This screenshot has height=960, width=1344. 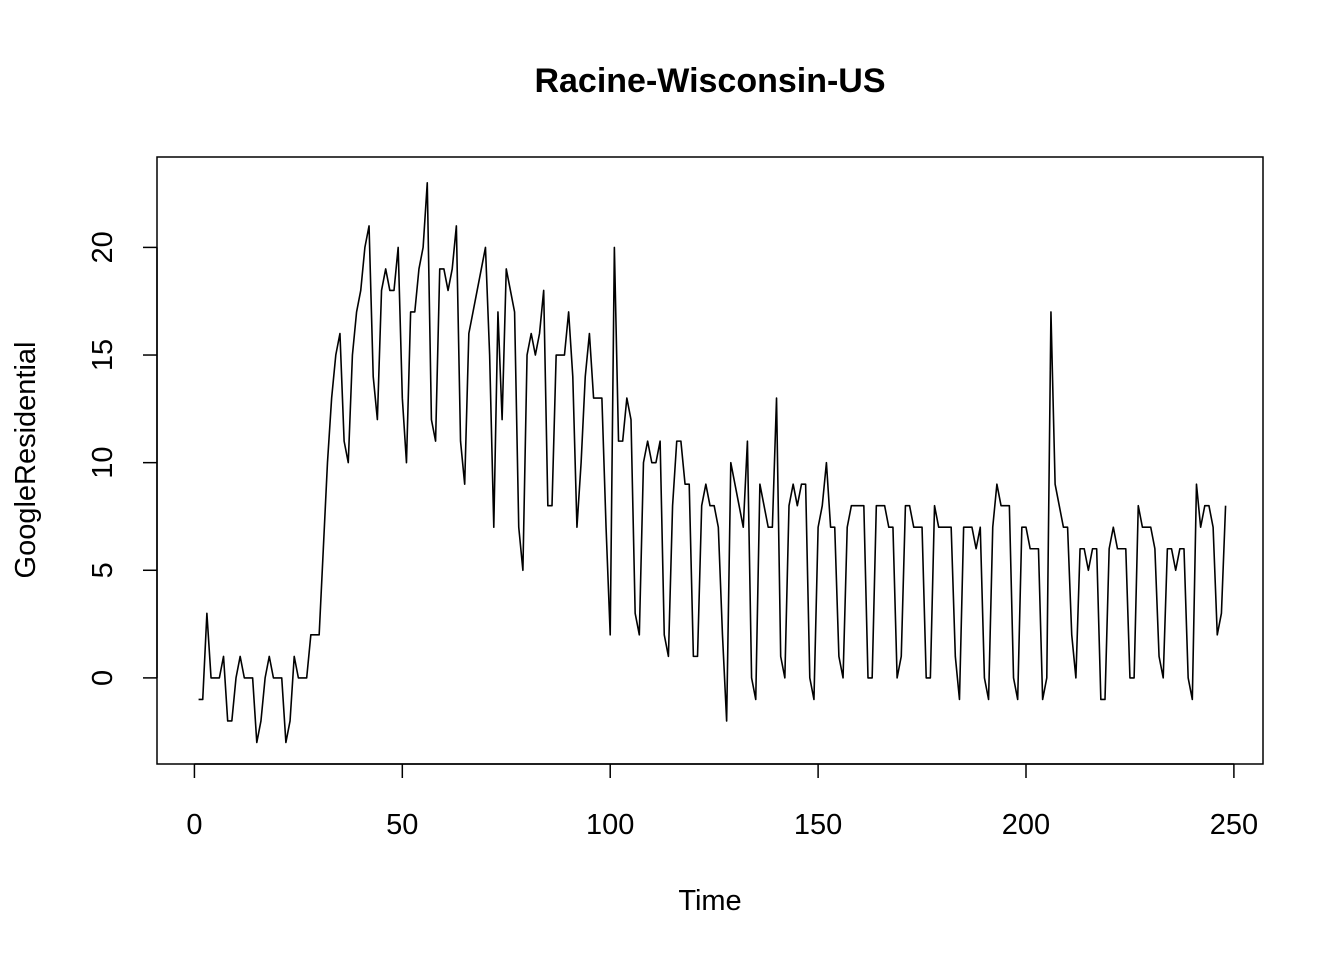 I want to click on x-tick-label: 50, so click(x=402, y=825).